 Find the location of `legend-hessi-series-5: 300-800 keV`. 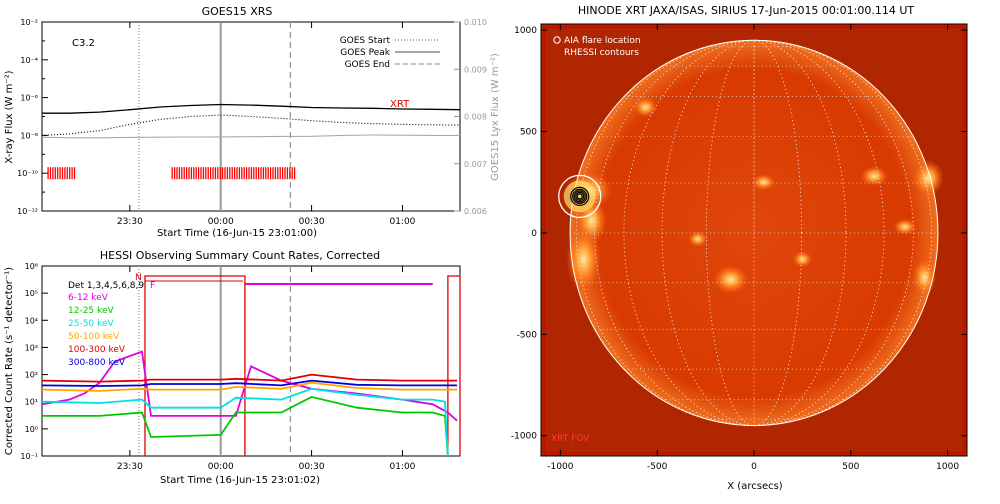

legend-hessi-series-5: 300-800 keV is located at coordinates (97, 363).